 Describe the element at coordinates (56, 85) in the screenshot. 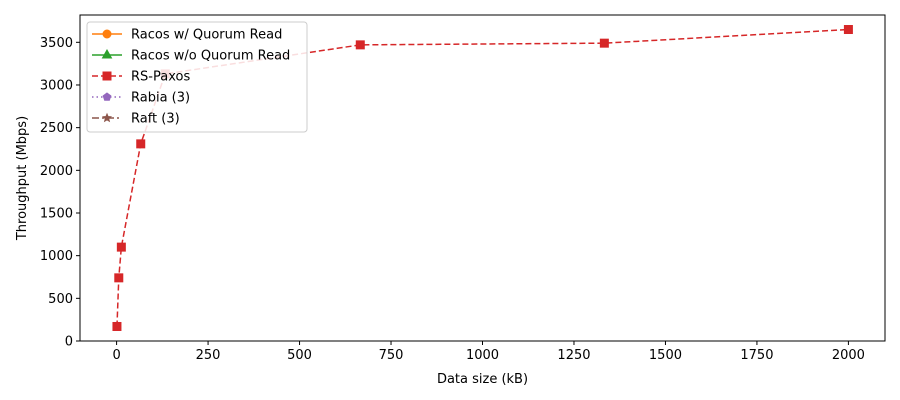

I see `y-tick-label: 3000` at that location.